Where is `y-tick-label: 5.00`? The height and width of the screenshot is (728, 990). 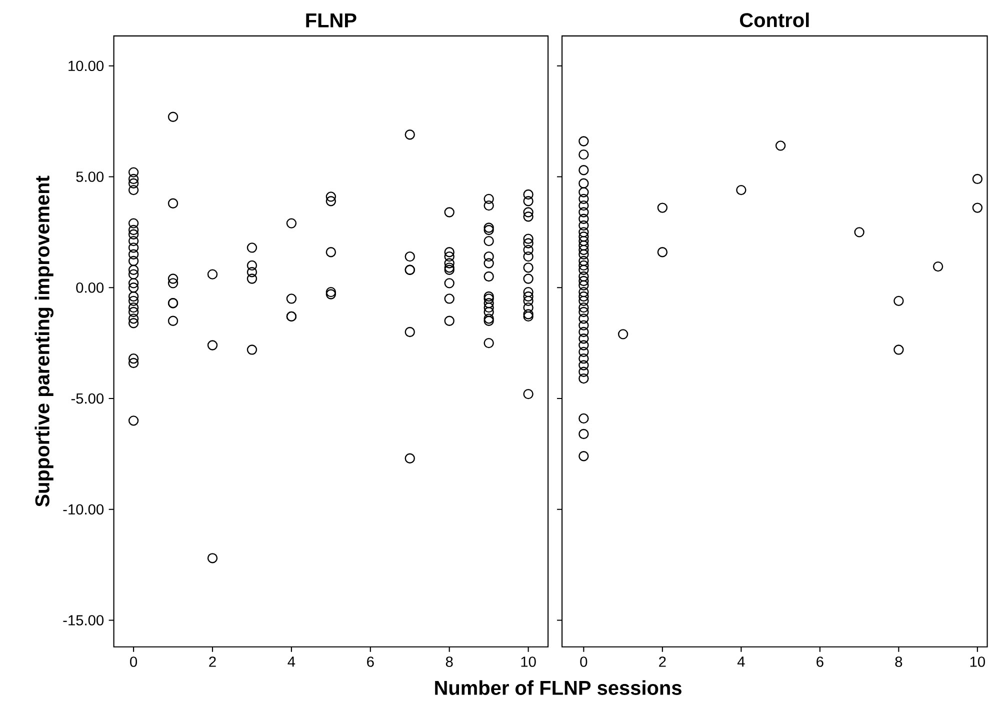
y-tick-label: 5.00 is located at coordinates (90, 177).